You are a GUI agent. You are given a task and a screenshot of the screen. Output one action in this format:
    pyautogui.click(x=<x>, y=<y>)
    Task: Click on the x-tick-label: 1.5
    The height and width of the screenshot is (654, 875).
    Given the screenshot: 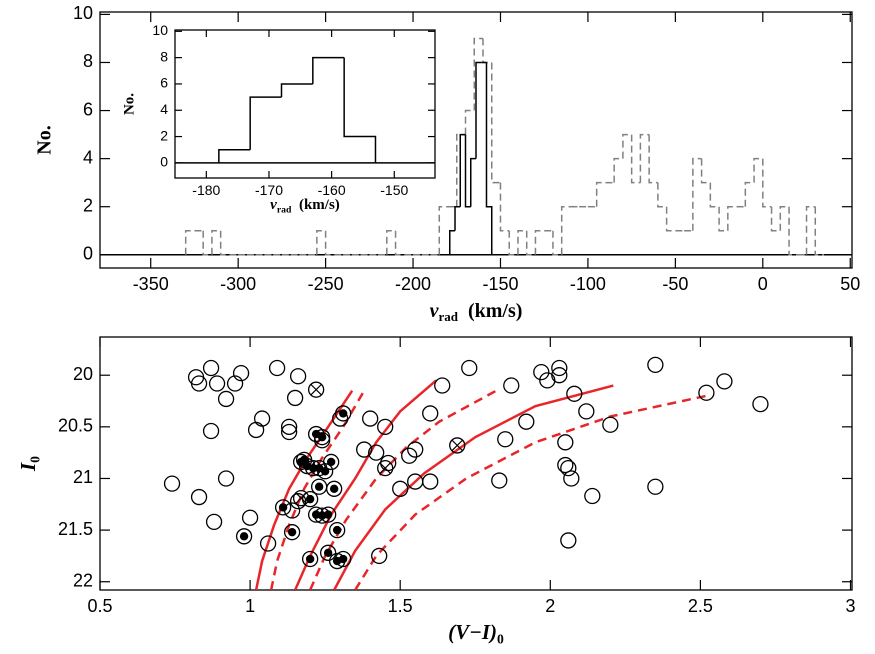 What is the action you would take?
    pyautogui.click(x=400, y=606)
    